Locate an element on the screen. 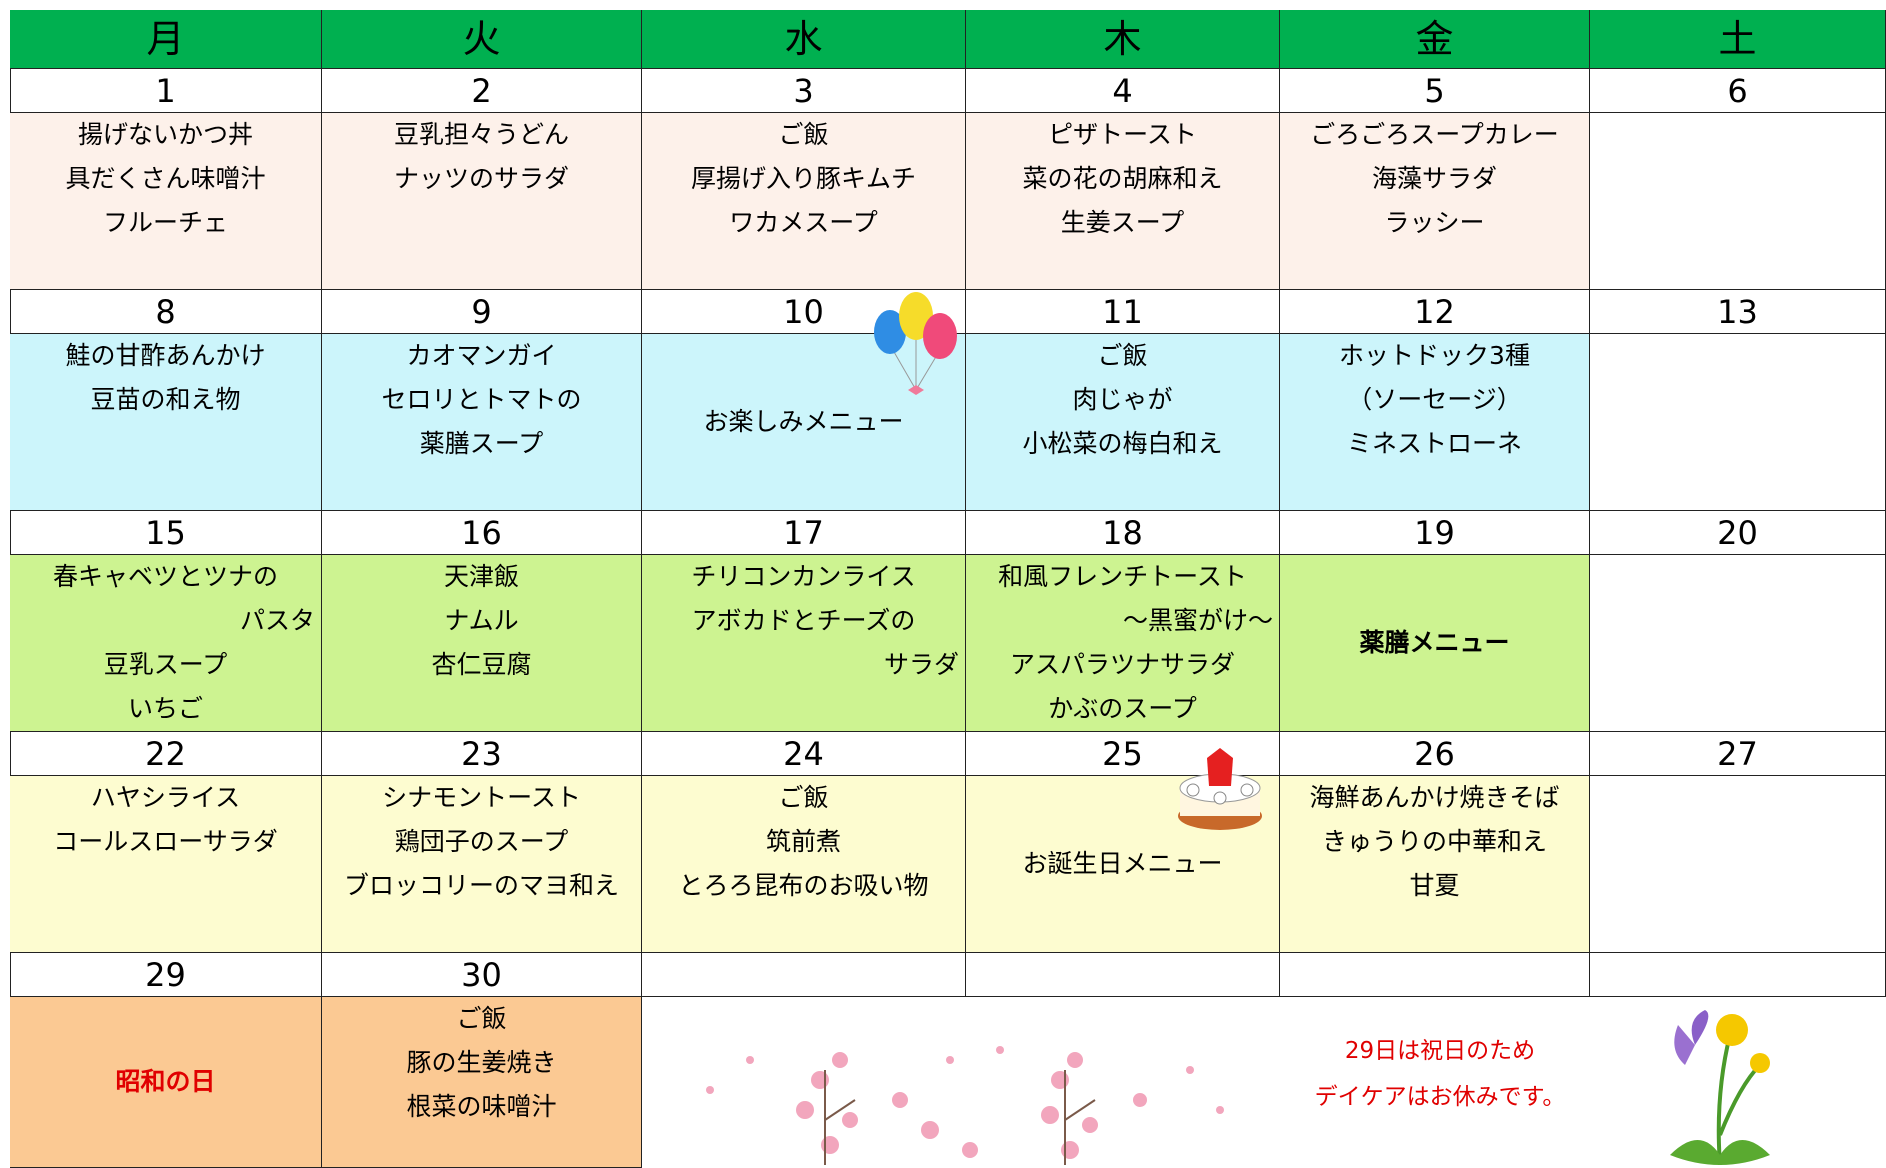 Image resolution: width=1886 pixels, height=1168 pixels. weekday-header: 火 is located at coordinates (482, 39).